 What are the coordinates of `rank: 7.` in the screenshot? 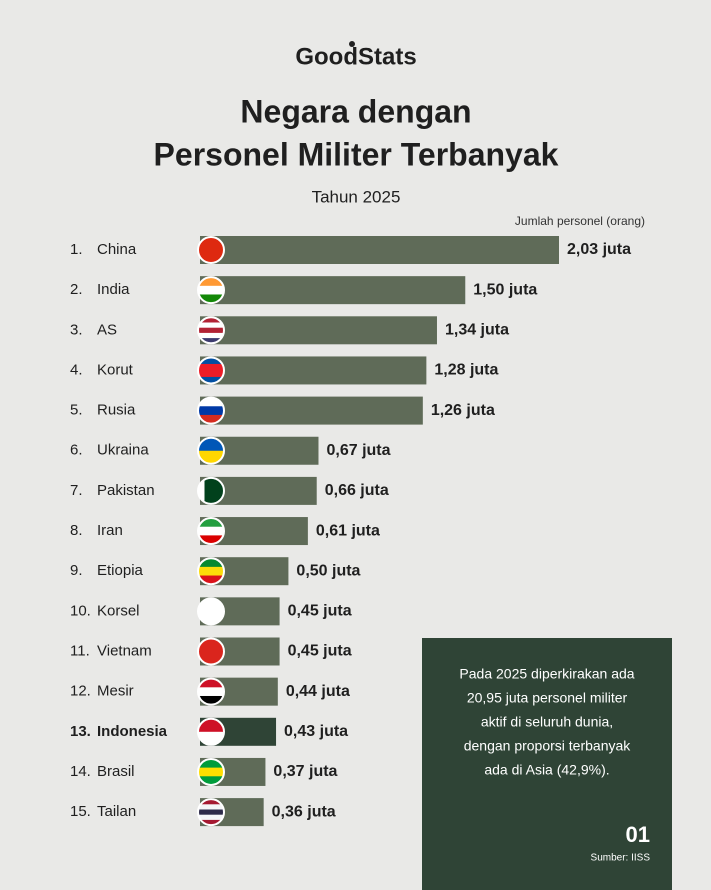 It's located at (76, 490).